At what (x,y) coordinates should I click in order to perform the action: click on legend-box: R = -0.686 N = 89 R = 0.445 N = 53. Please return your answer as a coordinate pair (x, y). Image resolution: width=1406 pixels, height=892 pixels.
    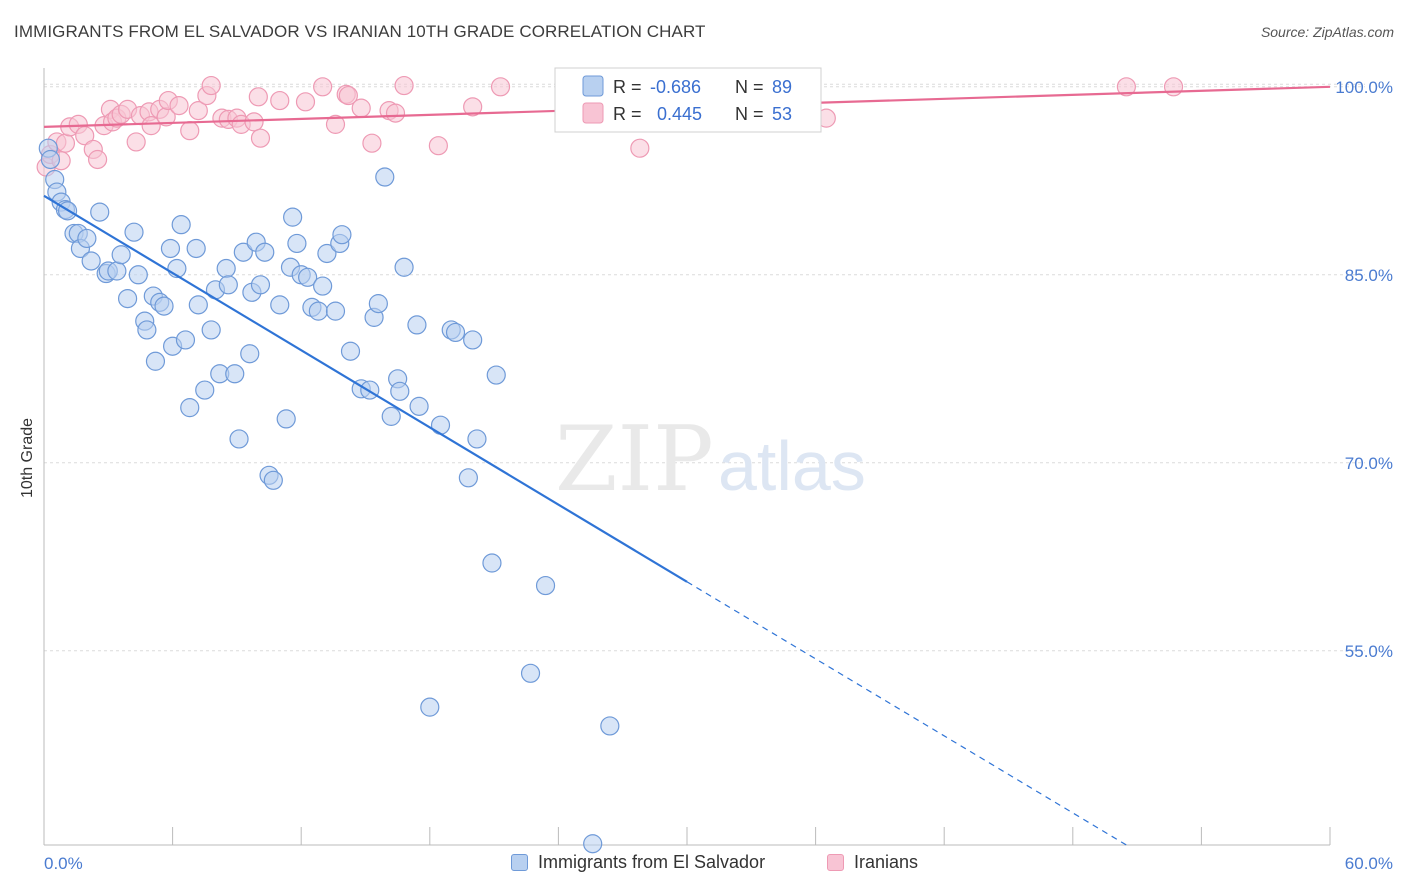
    Looking at the image, I should click on (688, 100).